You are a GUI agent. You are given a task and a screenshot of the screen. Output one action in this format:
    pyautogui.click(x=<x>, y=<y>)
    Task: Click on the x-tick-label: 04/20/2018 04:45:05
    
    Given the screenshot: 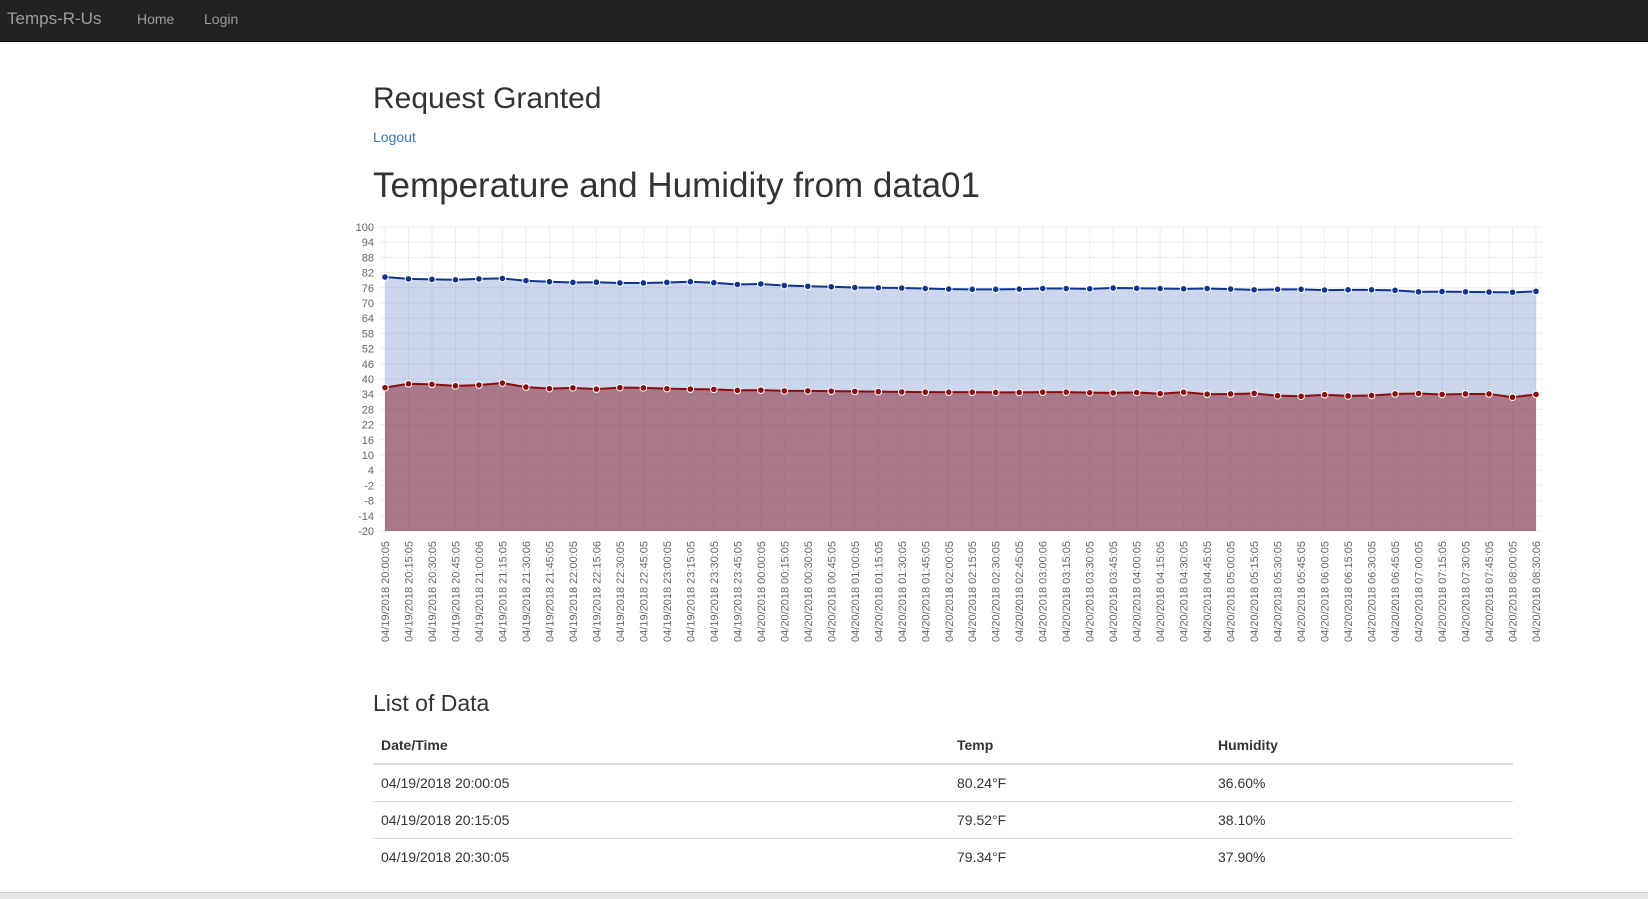 What is the action you would take?
    pyautogui.click(x=1208, y=591)
    